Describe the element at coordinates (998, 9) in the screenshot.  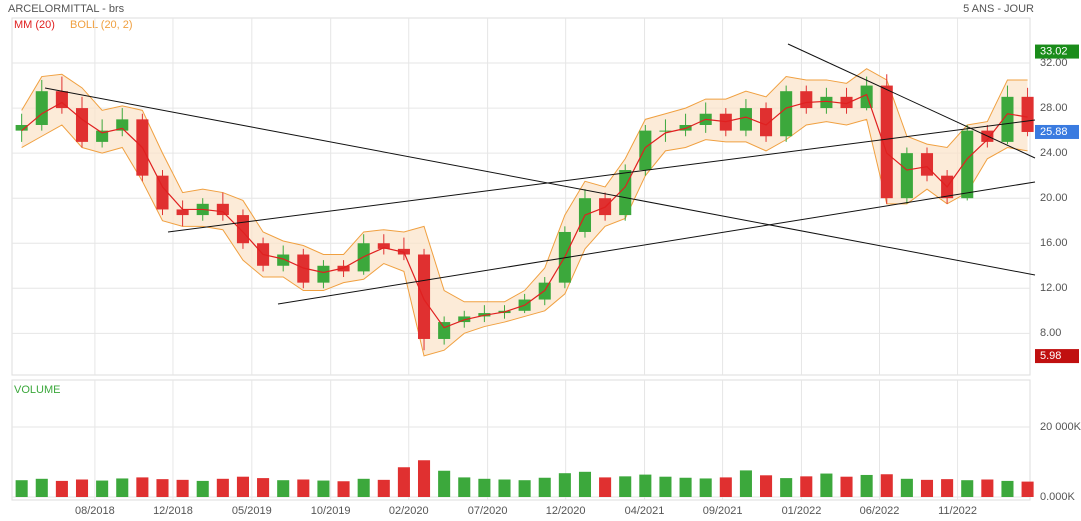
I see `period-label: 5 ANS - JOUR` at that location.